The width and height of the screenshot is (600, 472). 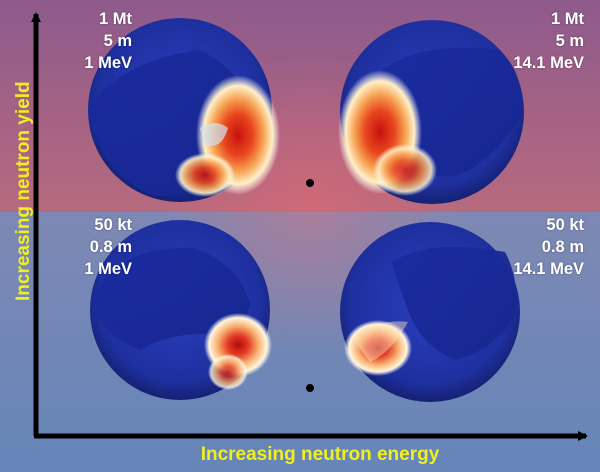 What do you see at coordinates (540, 247) in the screenshot?
I see `panel-label-bottom-right: 50 kt 0.8 m 14.1 MeV` at bounding box center [540, 247].